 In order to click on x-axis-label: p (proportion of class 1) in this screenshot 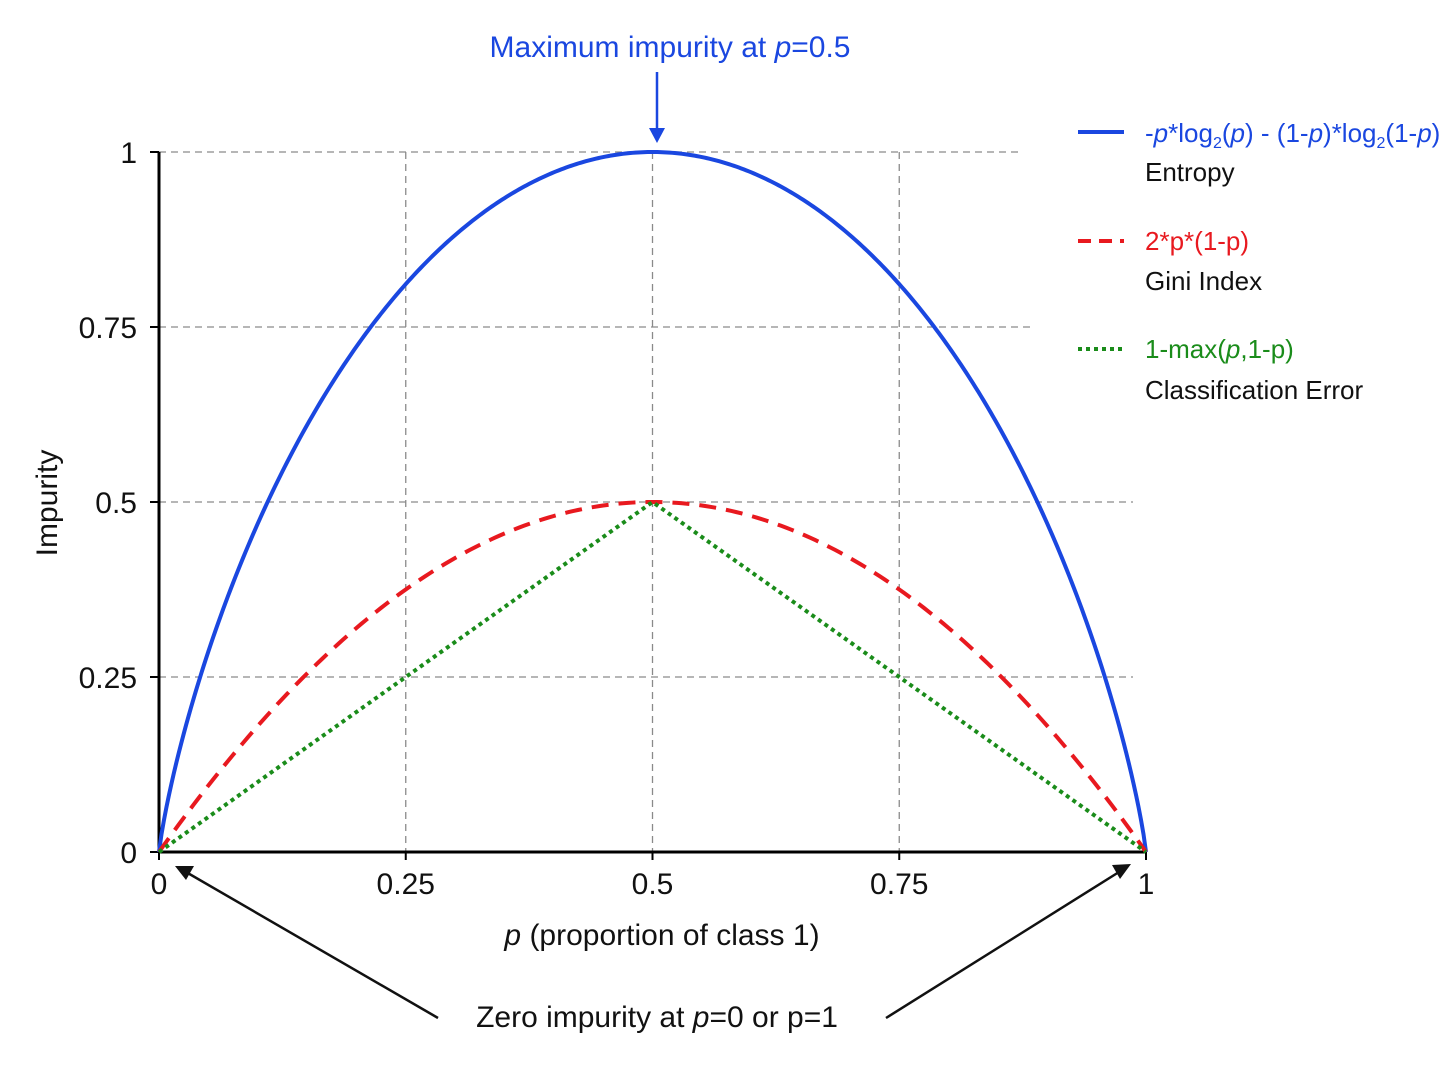, I will do `click(661, 935)`.